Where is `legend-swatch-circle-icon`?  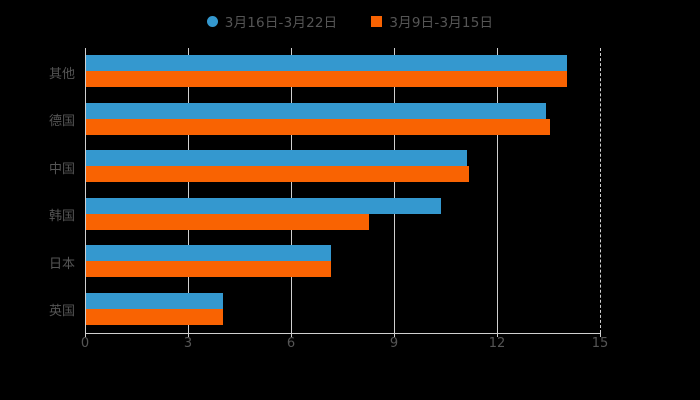 legend-swatch-circle-icon is located at coordinates (212, 21).